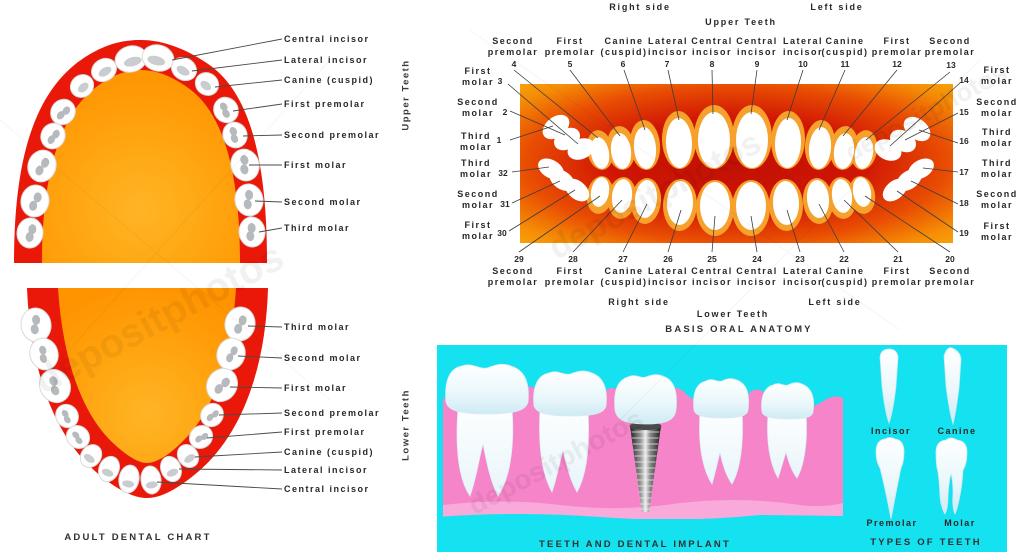 Image resolution: width=1023 pixels, height=560 pixels. I want to click on tooth-number: 12, so click(897, 64).